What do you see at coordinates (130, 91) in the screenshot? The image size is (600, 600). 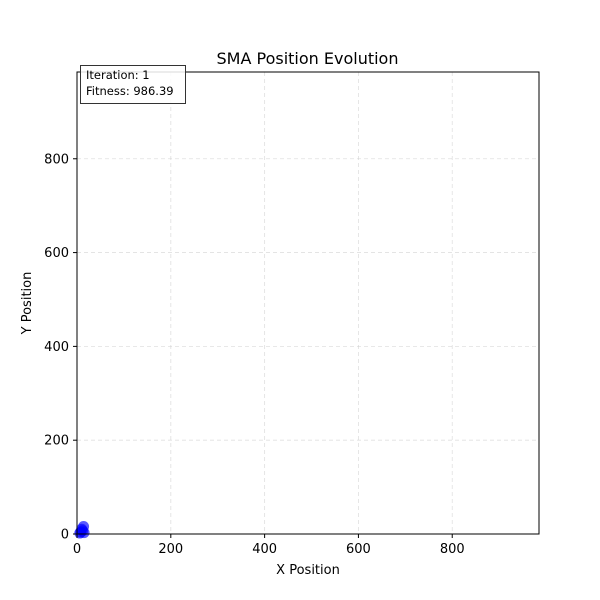 I see `fitness-text: Fitness: 986.39` at bounding box center [130, 91].